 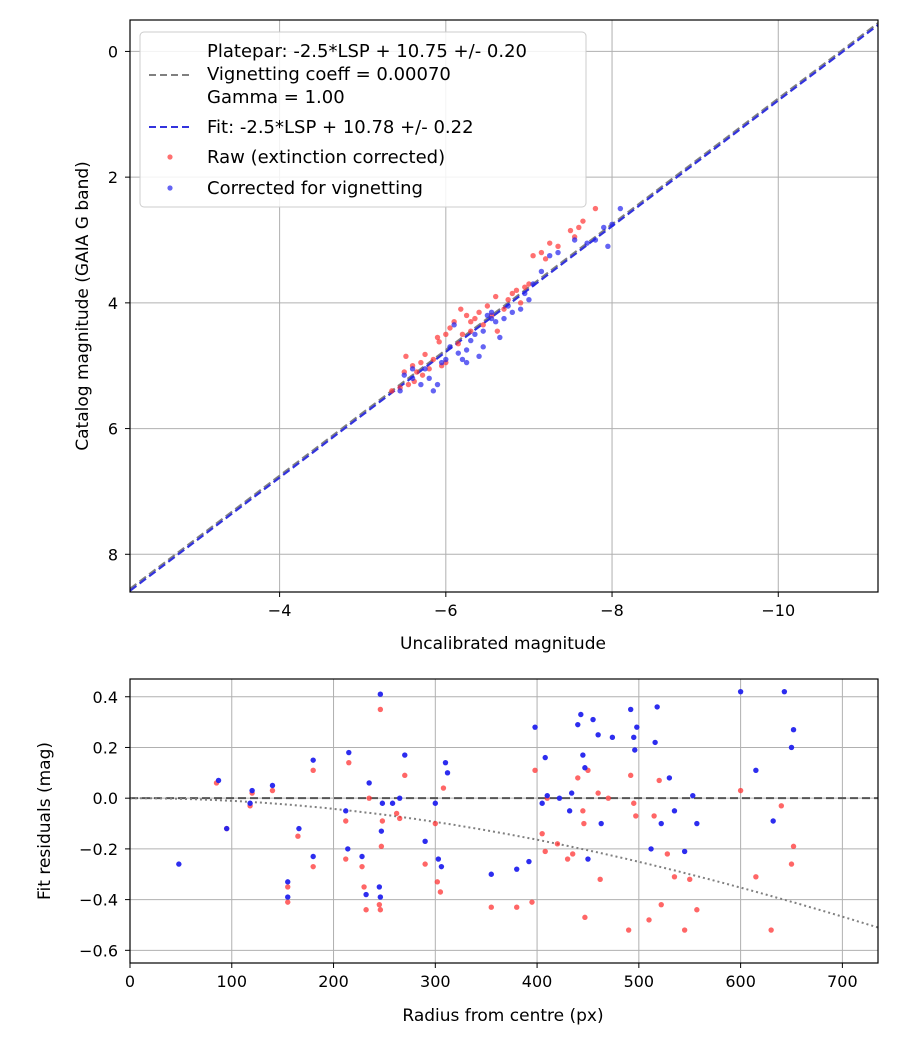 I want to click on residuals-y-tick-label: 0.0, so click(x=105, y=798).